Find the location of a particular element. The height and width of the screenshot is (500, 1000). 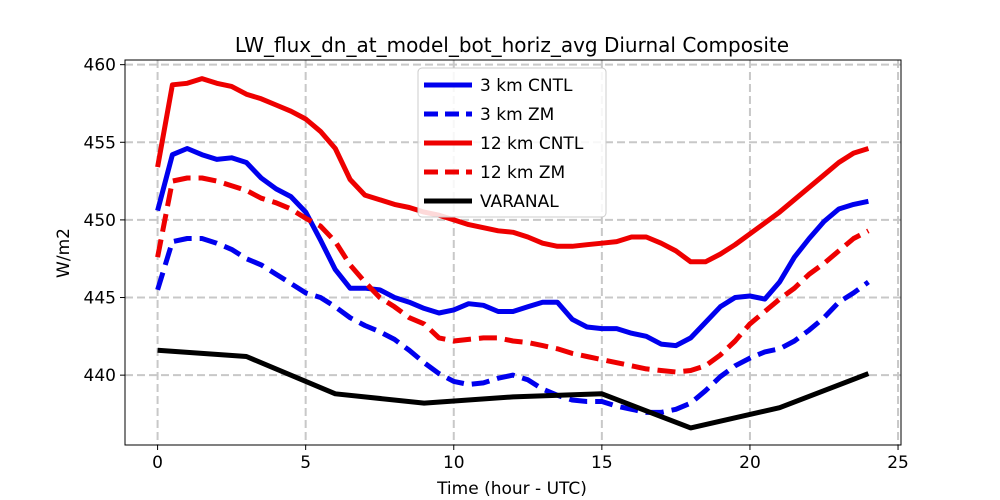

legend-label-3-km-cntl: 3 km CNTL is located at coordinates (526, 86).